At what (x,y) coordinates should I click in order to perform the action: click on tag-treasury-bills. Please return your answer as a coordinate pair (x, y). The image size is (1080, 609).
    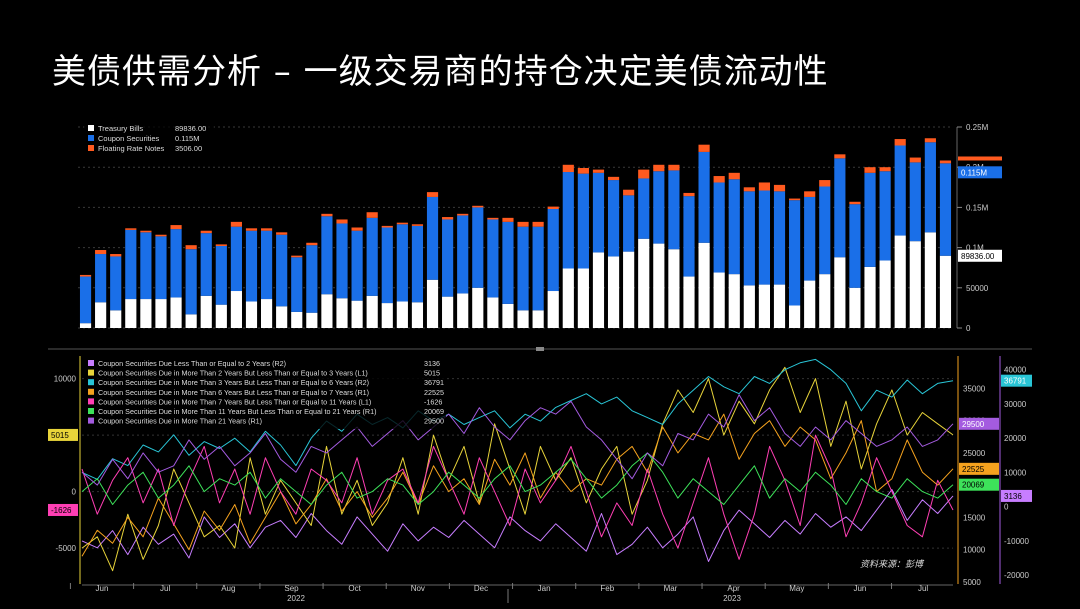
    Looking at the image, I should click on (980, 255).